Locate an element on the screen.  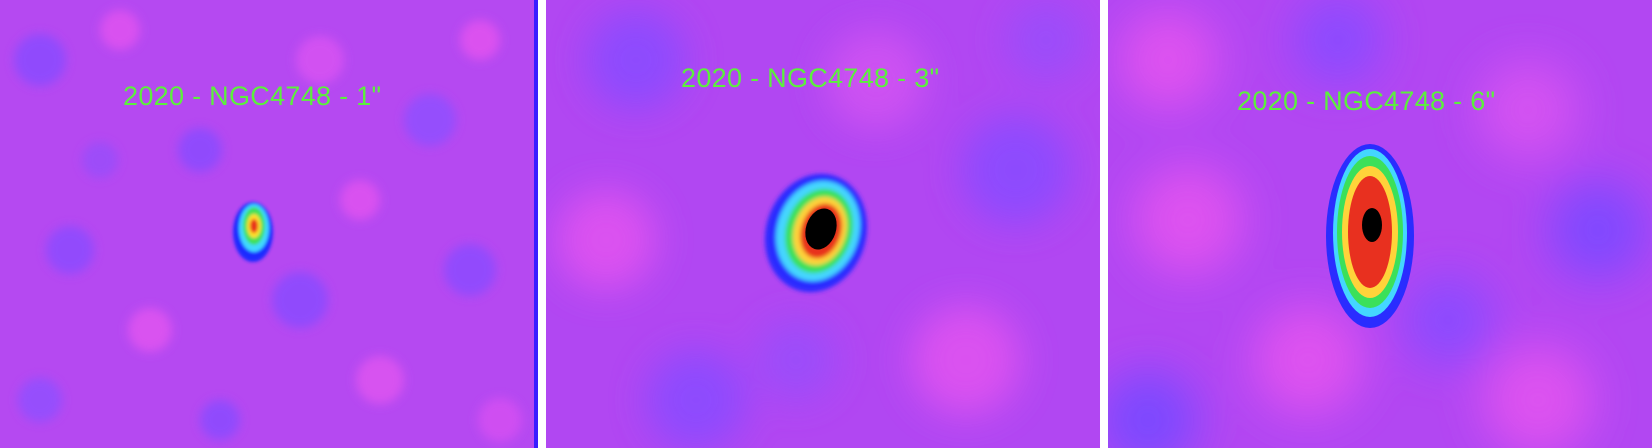
panel-label: 2020 - NGC4748 - 6" is located at coordinates (1366, 101).